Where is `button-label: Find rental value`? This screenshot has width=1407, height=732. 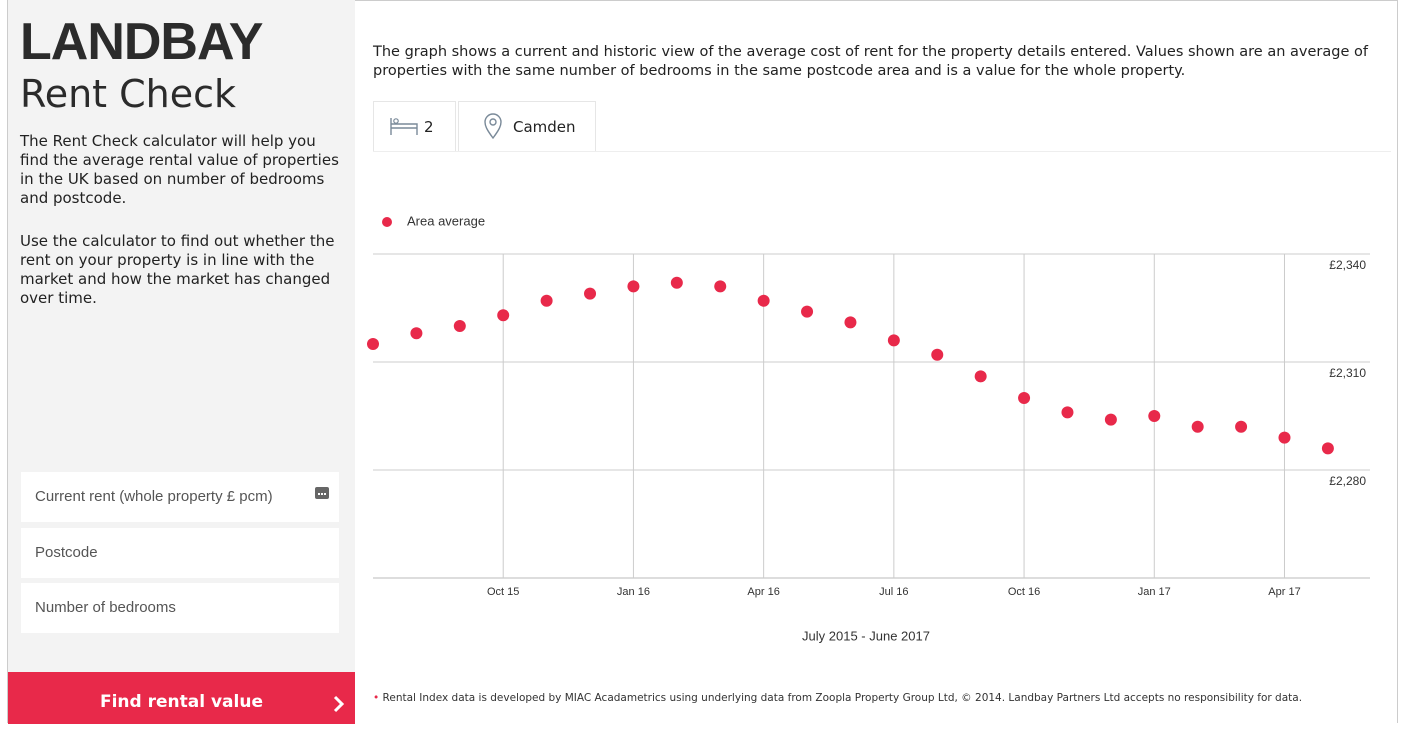 button-label: Find rental value is located at coordinates (181, 702).